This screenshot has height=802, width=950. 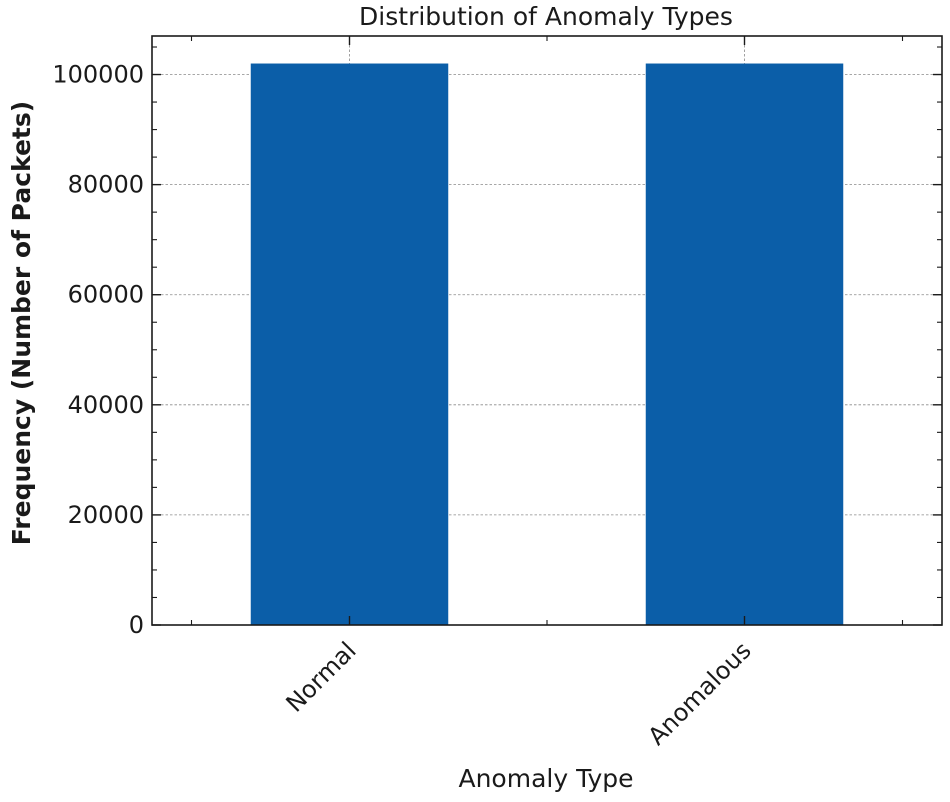 I want to click on bar-anomalous, so click(x=744, y=344).